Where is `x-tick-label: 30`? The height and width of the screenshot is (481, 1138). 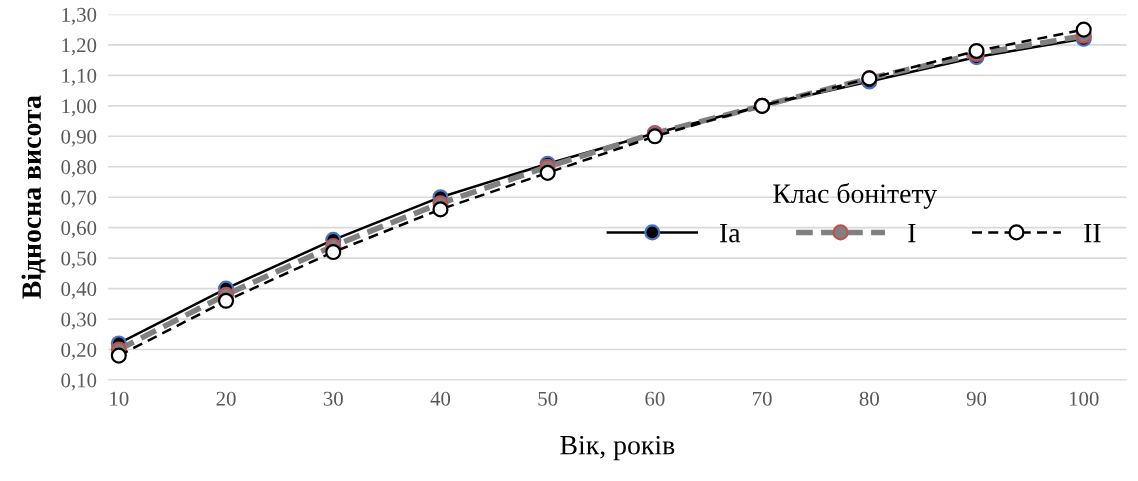
x-tick-label: 30 is located at coordinates (333, 398).